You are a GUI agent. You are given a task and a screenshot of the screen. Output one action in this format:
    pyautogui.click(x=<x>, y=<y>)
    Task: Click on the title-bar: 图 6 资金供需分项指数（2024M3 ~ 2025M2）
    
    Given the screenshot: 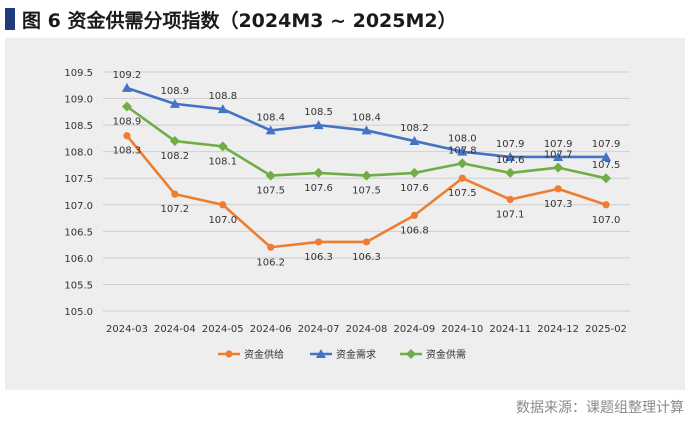 What is the action you would take?
    pyautogui.click(x=231, y=19)
    